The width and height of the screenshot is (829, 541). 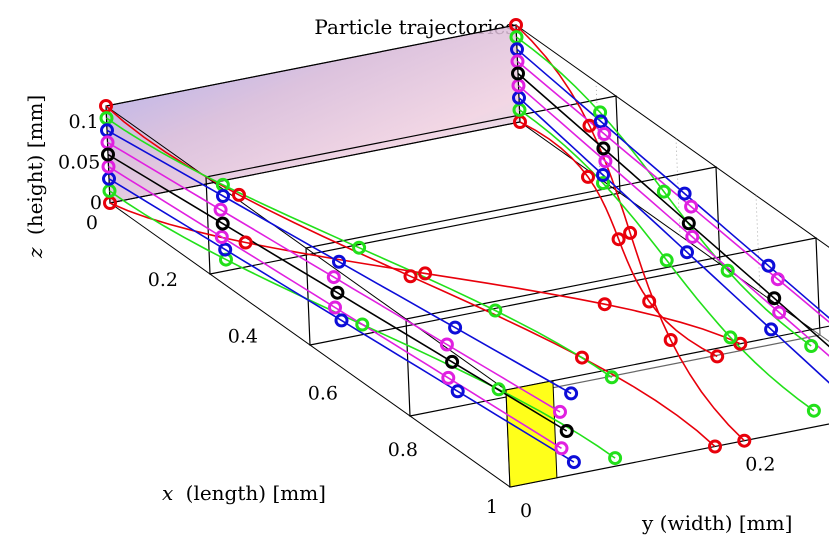 I want to click on x-tick-label: 0.8, so click(x=403, y=450).